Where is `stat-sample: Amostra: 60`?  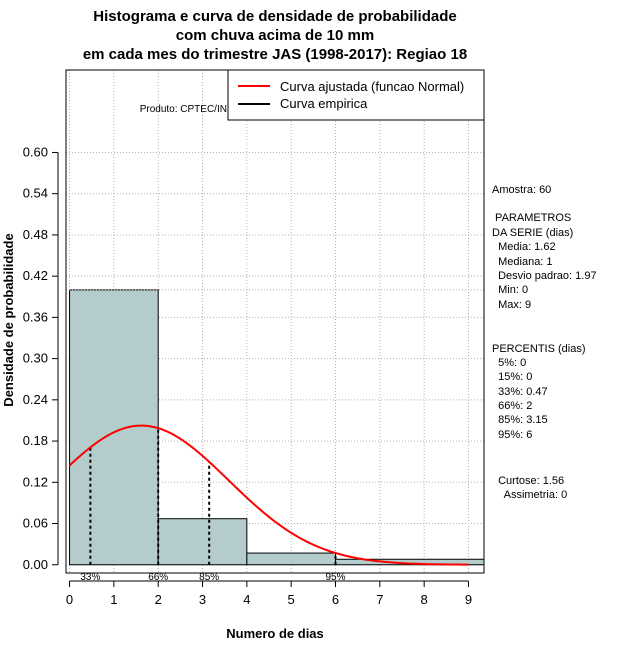 stat-sample: Amostra: 60 is located at coordinates (521, 190).